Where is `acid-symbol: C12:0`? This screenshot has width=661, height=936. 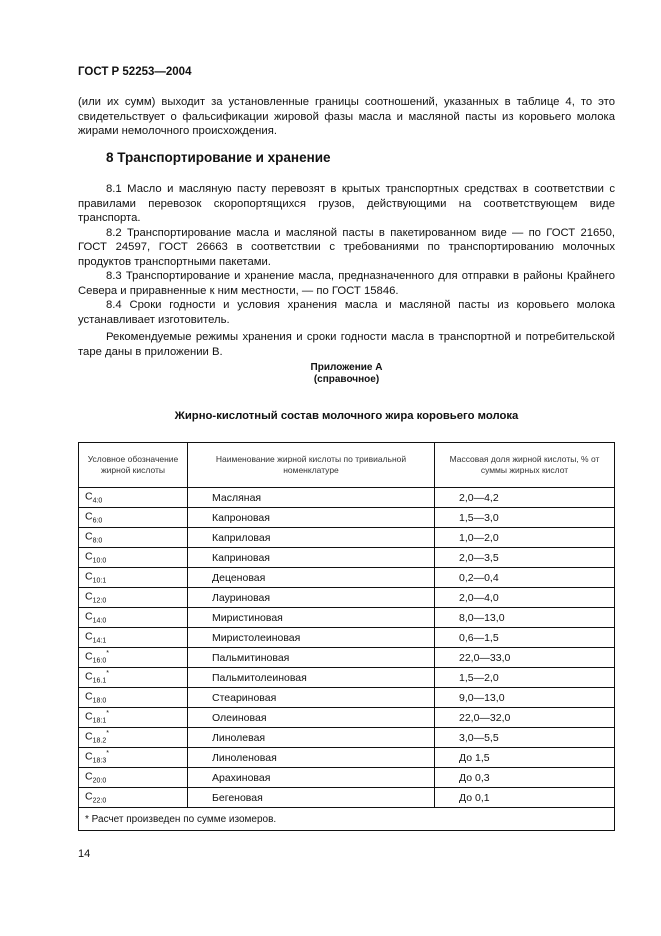 acid-symbol: C12:0 is located at coordinates (133, 597).